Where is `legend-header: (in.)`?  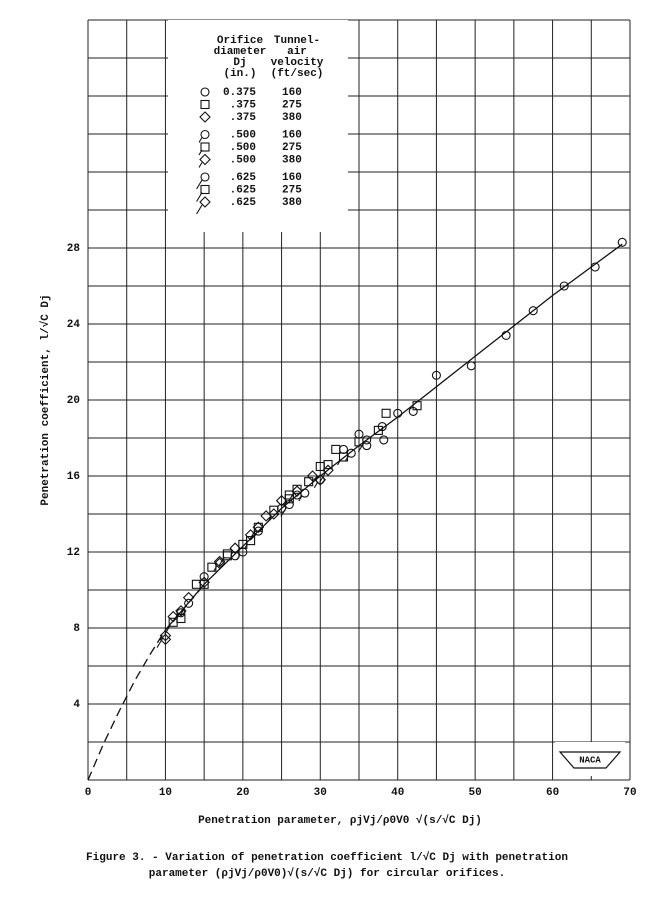
legend-header: (in.) is located at coordinates (239, 74).